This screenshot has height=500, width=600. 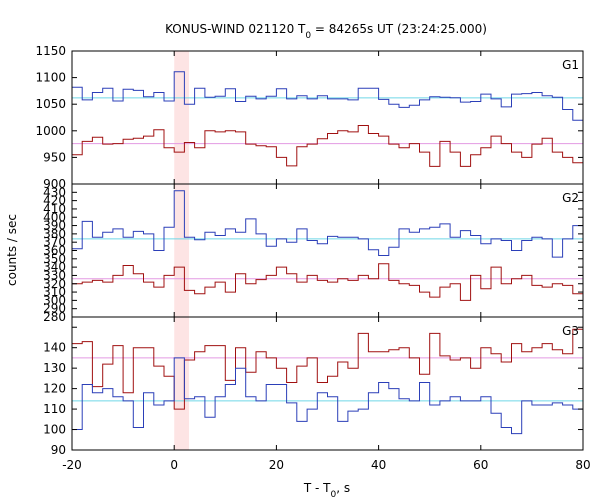 What do you see at coordinates (54, 368) in the screenshot?
I see `y-tick-label: 130` at bounding box center [54, 368].